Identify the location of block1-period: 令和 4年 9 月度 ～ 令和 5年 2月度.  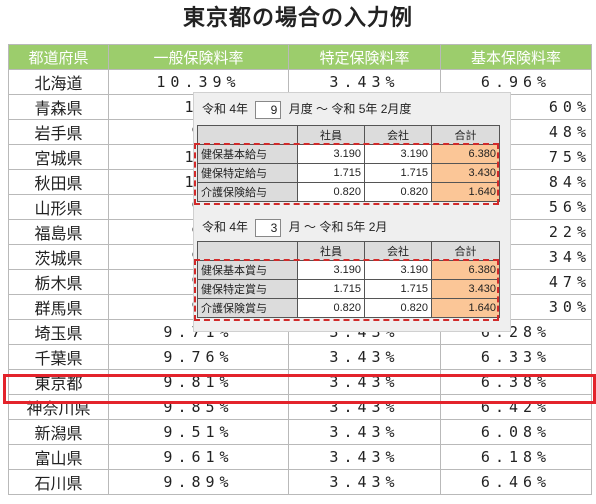
(306, 109).